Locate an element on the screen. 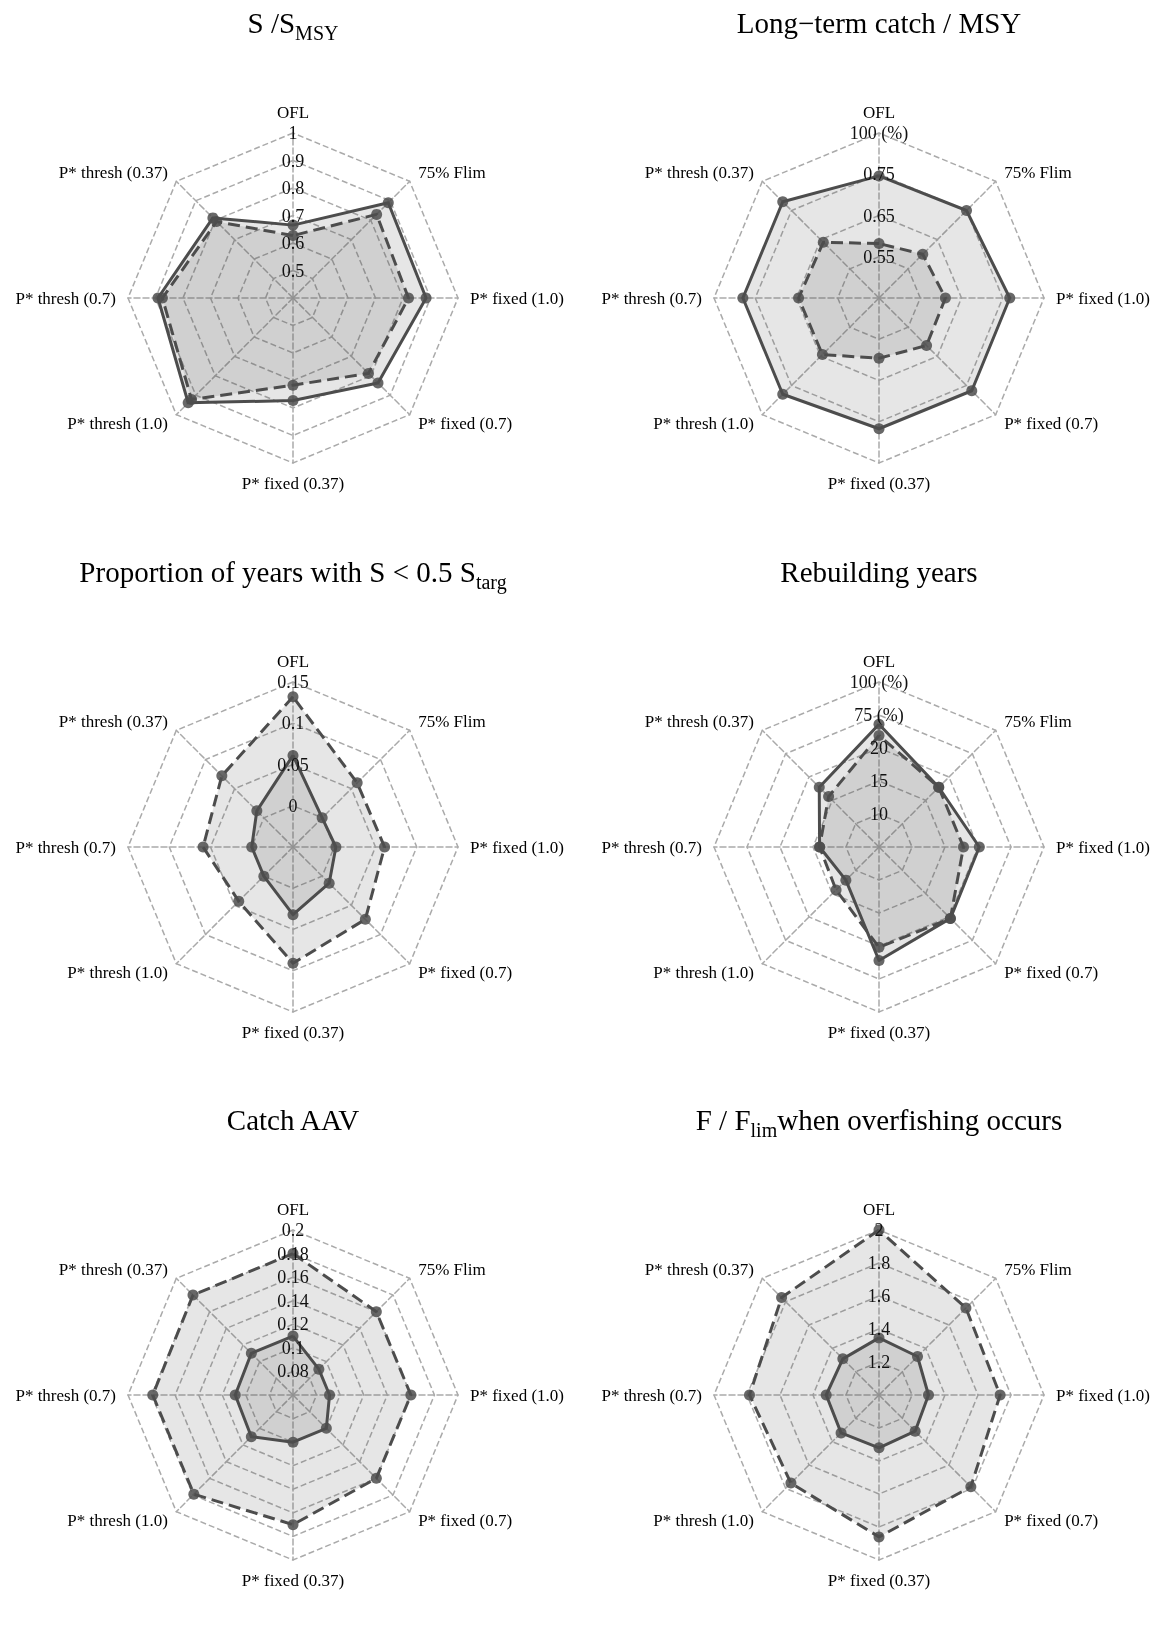 The image size is (1173, 1646). y-tick-label: 0 is located at coordinates (293, 805).